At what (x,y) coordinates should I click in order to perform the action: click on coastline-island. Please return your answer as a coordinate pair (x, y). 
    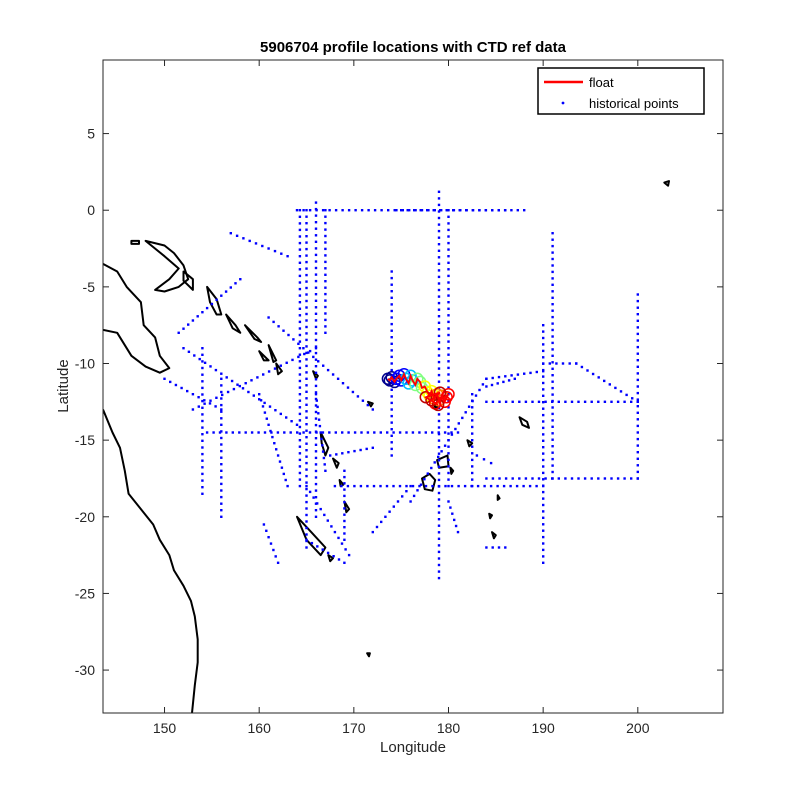
    Looking at the image, I should click on (214, 300).